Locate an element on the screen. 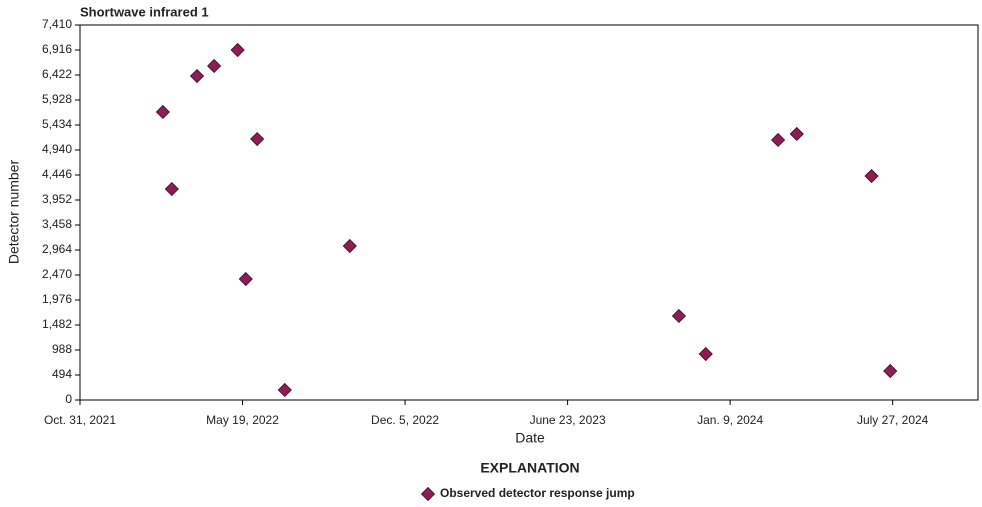 The image size is (982, 507). y-tick-label: 494 is located at coordinates (62, 374).